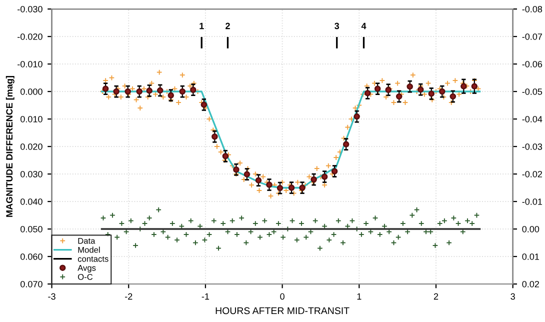 The width and height of the screenshot is (545, 322). What do you see at coordinates (337, 26) in the screenshot?
I see `annotation: 3` at bounding box center [337, 26].